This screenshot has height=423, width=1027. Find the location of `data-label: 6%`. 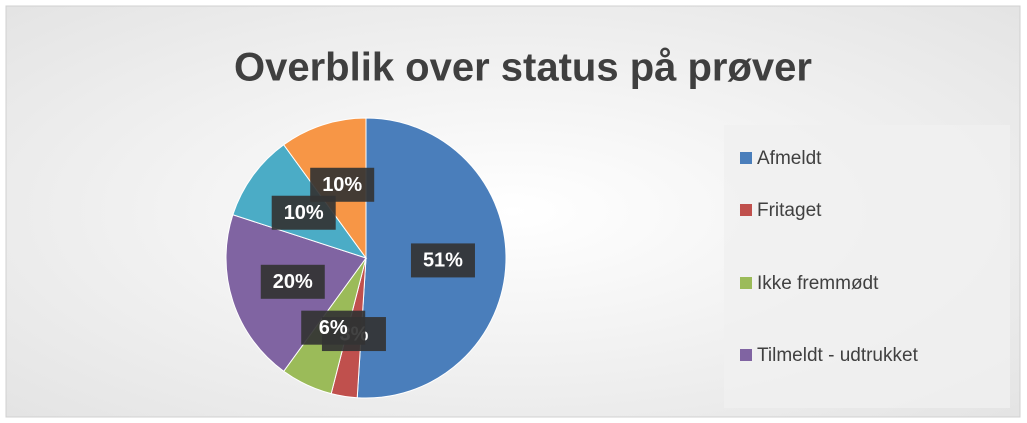

data-label: 6% is located at coordinates (333, 327).